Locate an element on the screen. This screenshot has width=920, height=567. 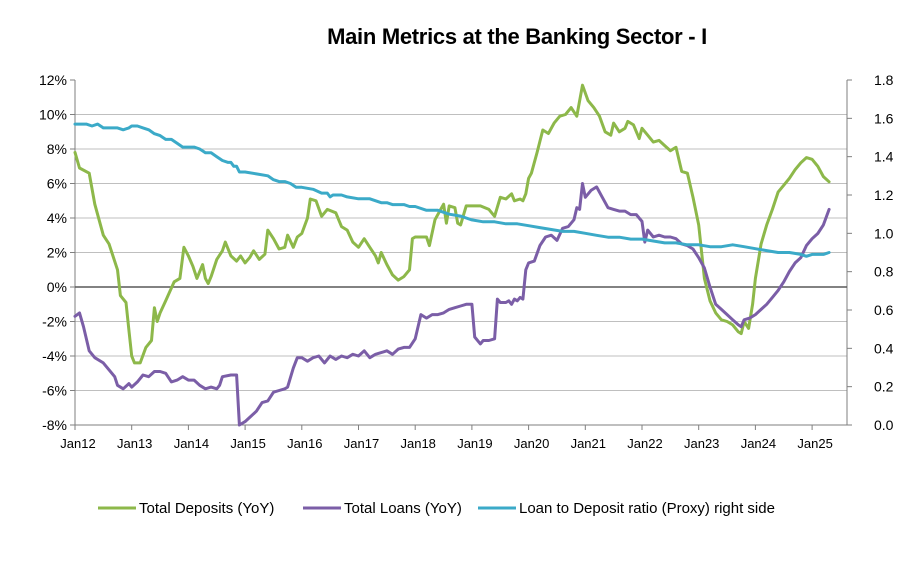
legend-label: Loan to Deposit ratio (Proxy) right side is located at coordinates (647, 508).